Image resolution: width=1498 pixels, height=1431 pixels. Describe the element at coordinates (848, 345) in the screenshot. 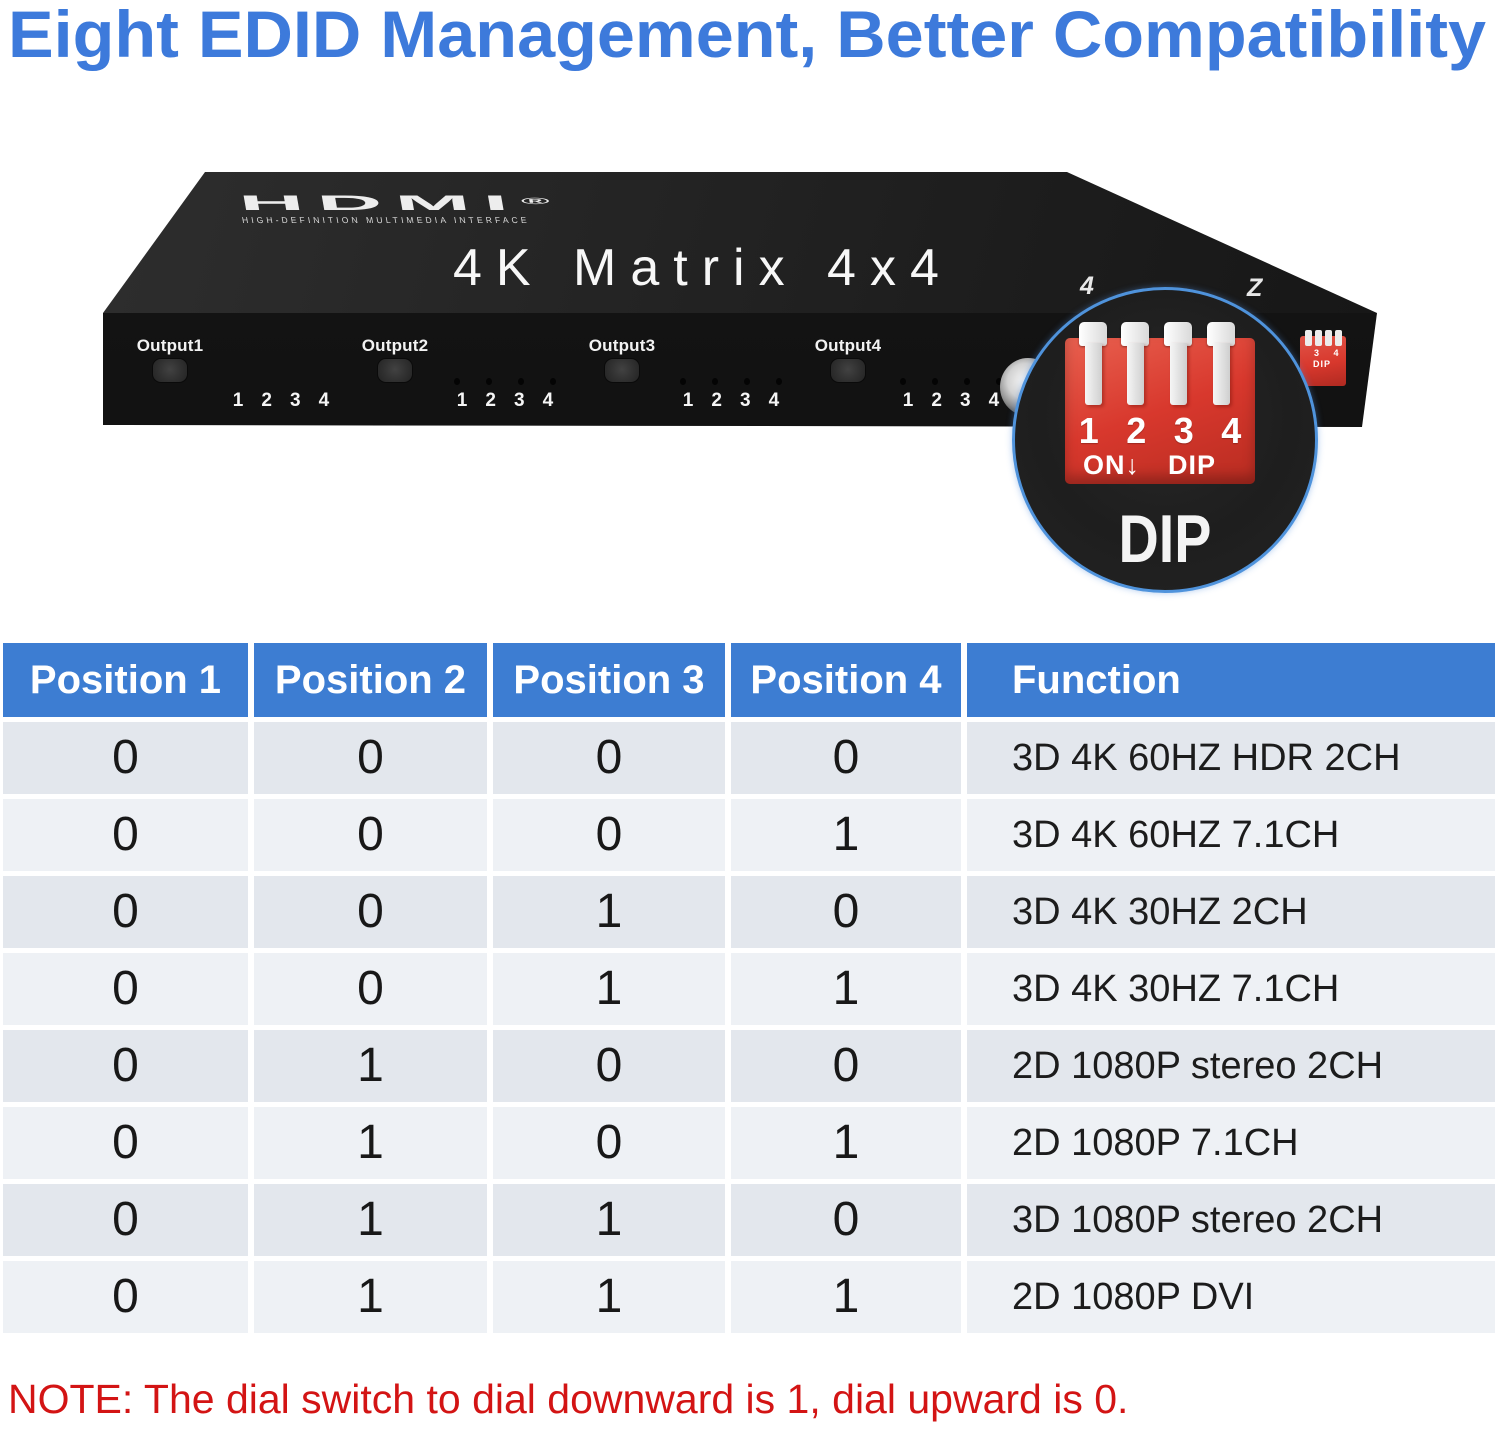

I see `output-label: Output4` at that location.